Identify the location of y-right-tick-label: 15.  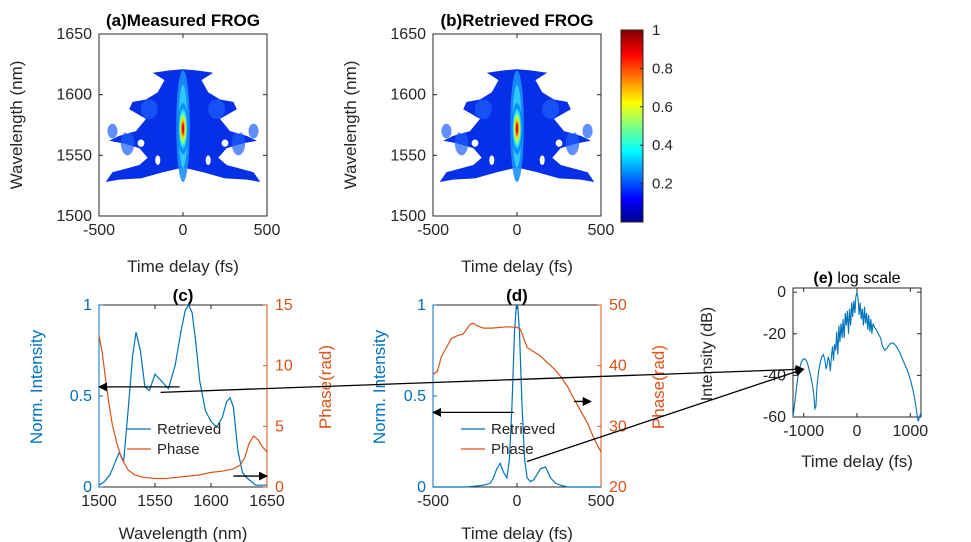
(284, 305).